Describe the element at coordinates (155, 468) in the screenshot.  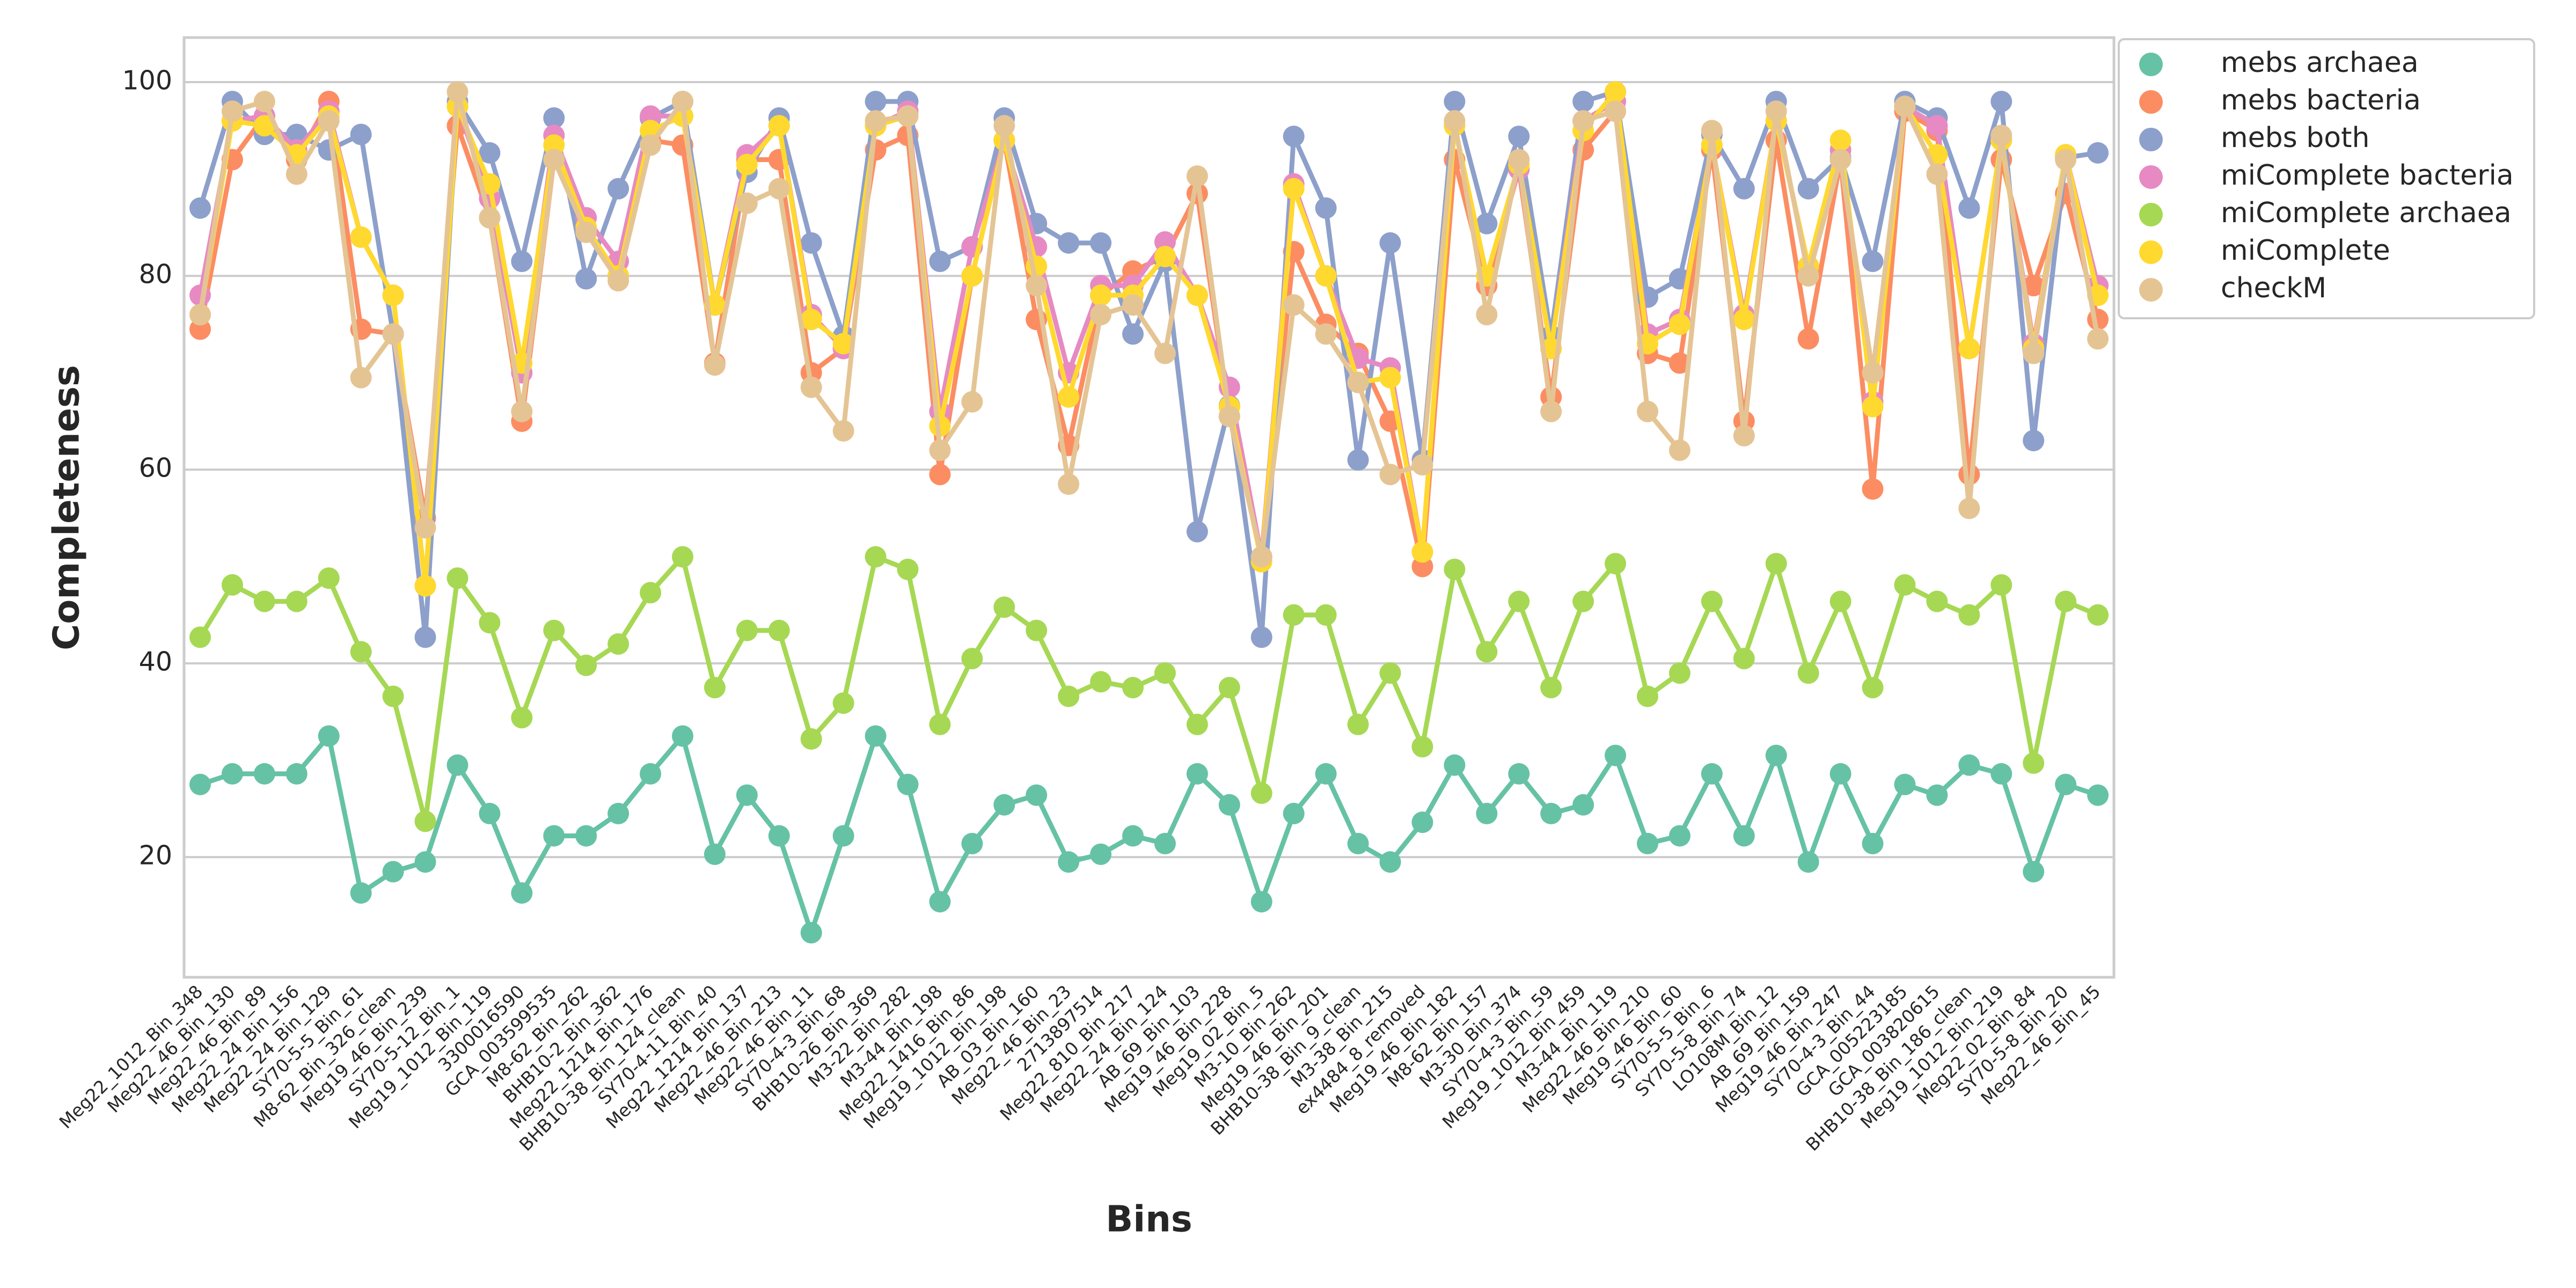
I see `y-tick-label: 60` at that location.